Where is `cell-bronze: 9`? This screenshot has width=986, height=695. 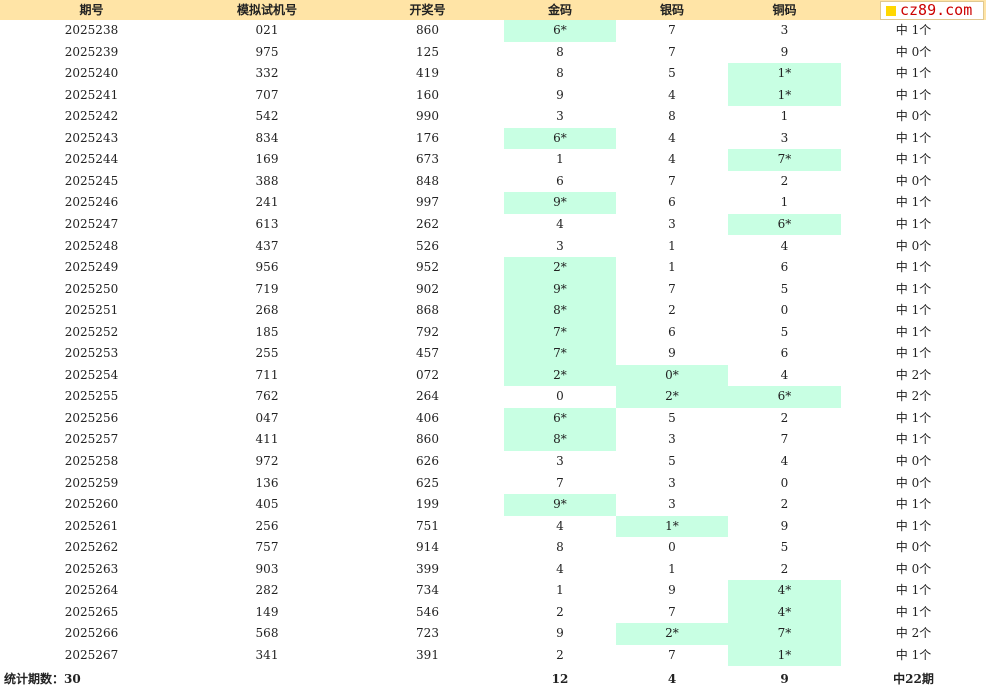
cell-bronze: 9 is located at coordinates (784, 525).